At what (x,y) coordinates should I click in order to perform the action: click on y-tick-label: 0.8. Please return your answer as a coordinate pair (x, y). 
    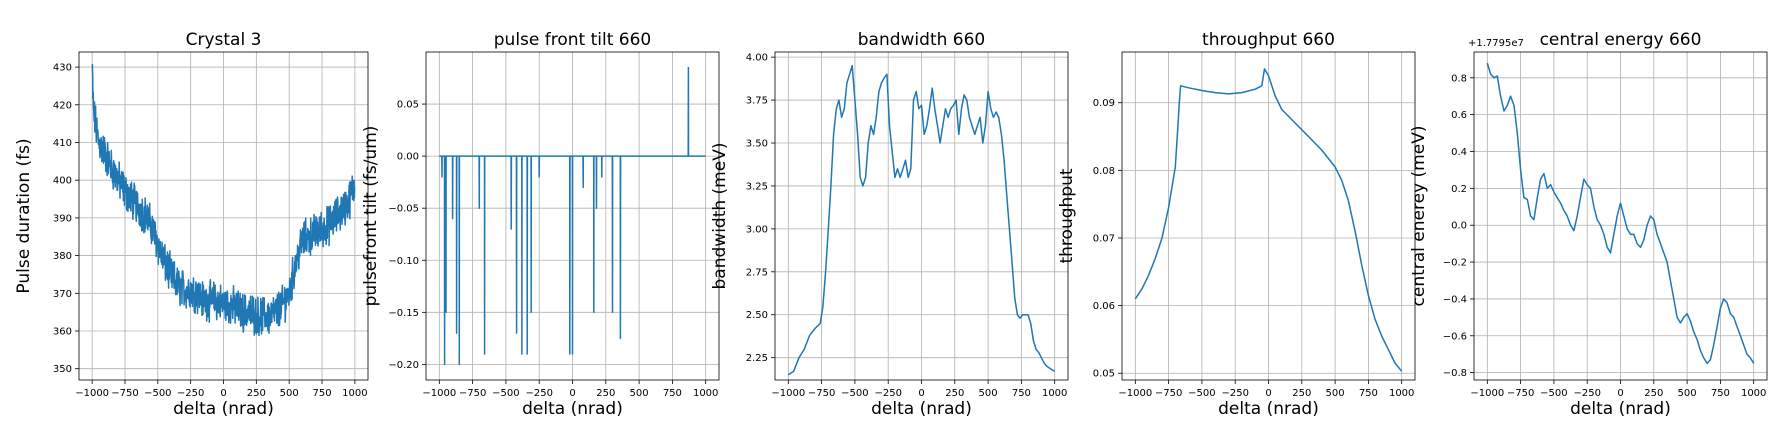
    Looking at the image, I should click on (1459, 78).